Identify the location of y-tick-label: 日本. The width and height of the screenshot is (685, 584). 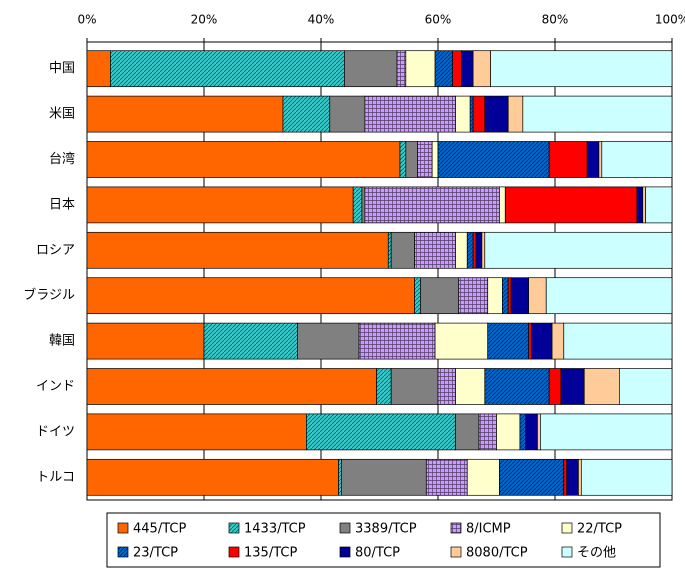
(62, 204).